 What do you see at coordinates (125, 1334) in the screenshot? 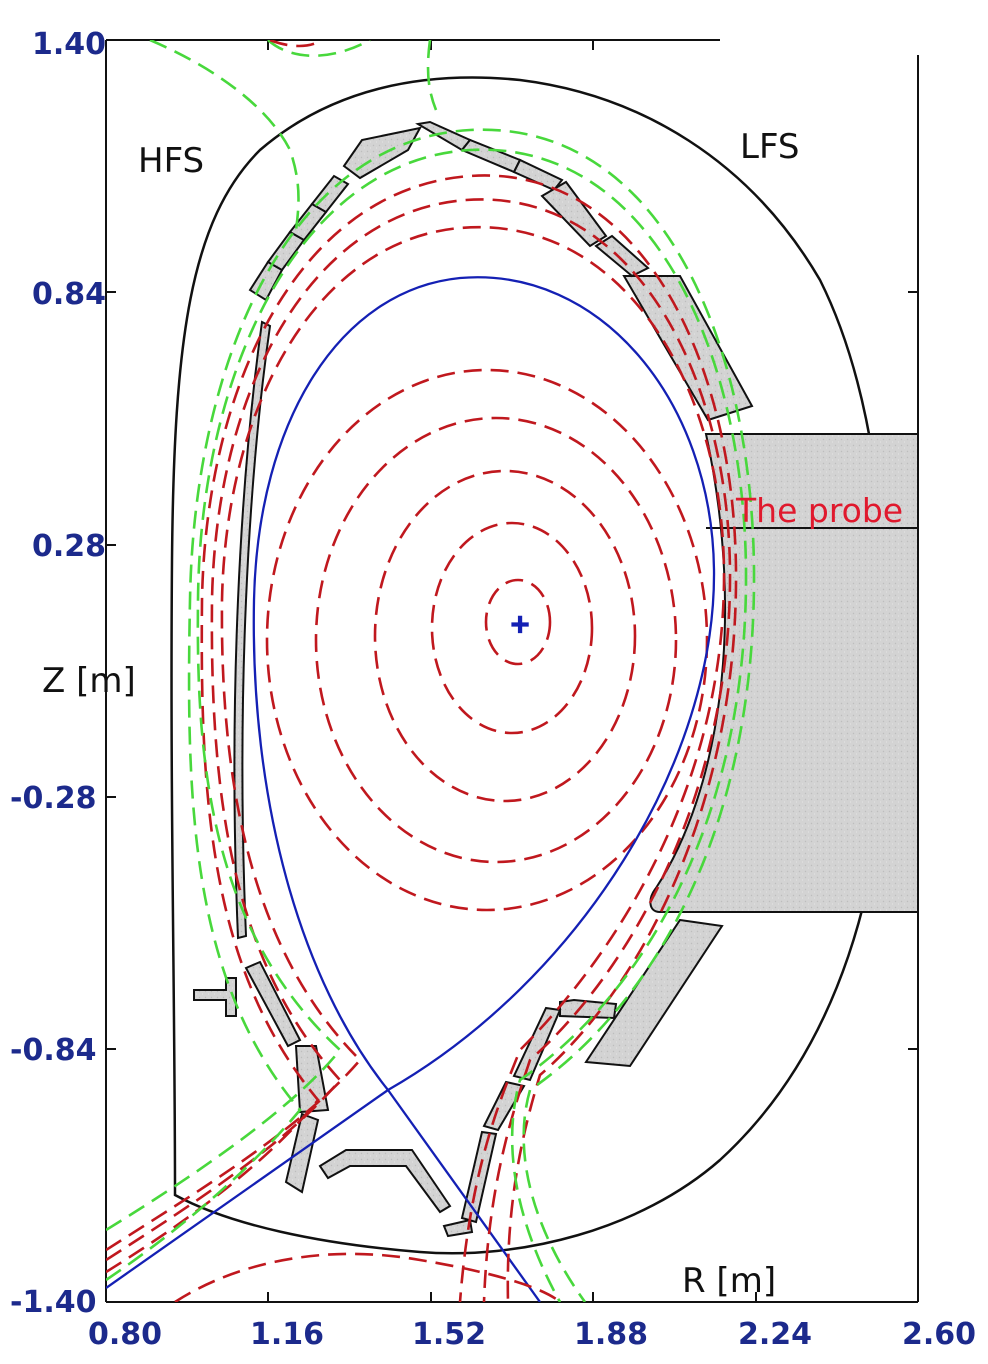
I see `x-tick-1: 0.80` at bounding box center [125, 1334].